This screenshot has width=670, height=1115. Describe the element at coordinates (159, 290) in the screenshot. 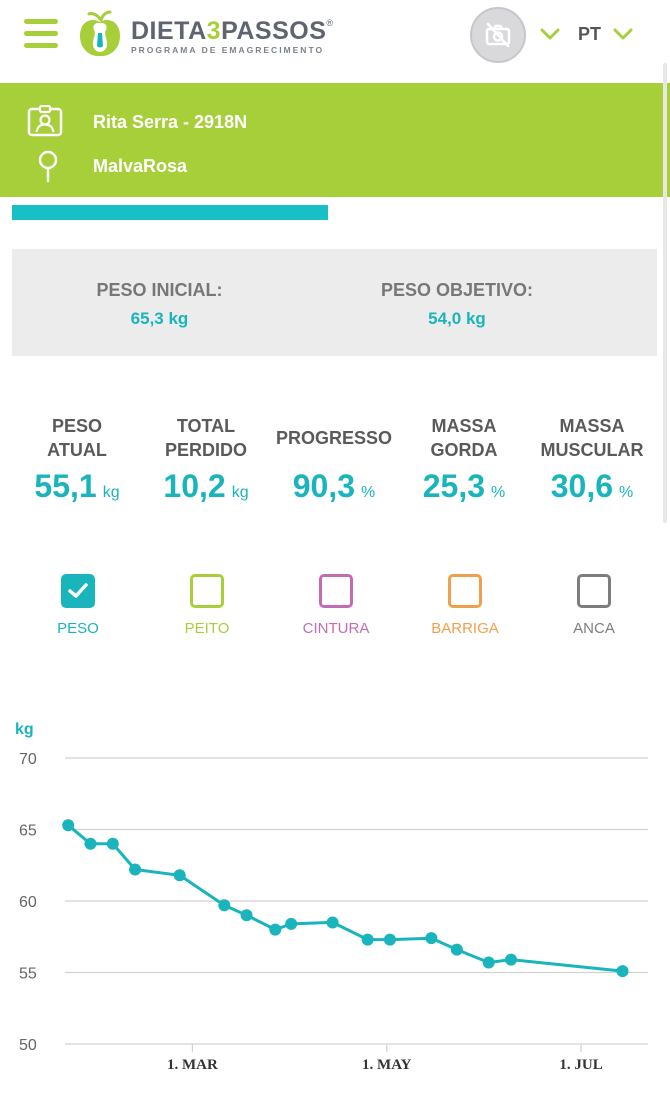

I see `initial-weight-label: PESO INICIAL:` at that location.